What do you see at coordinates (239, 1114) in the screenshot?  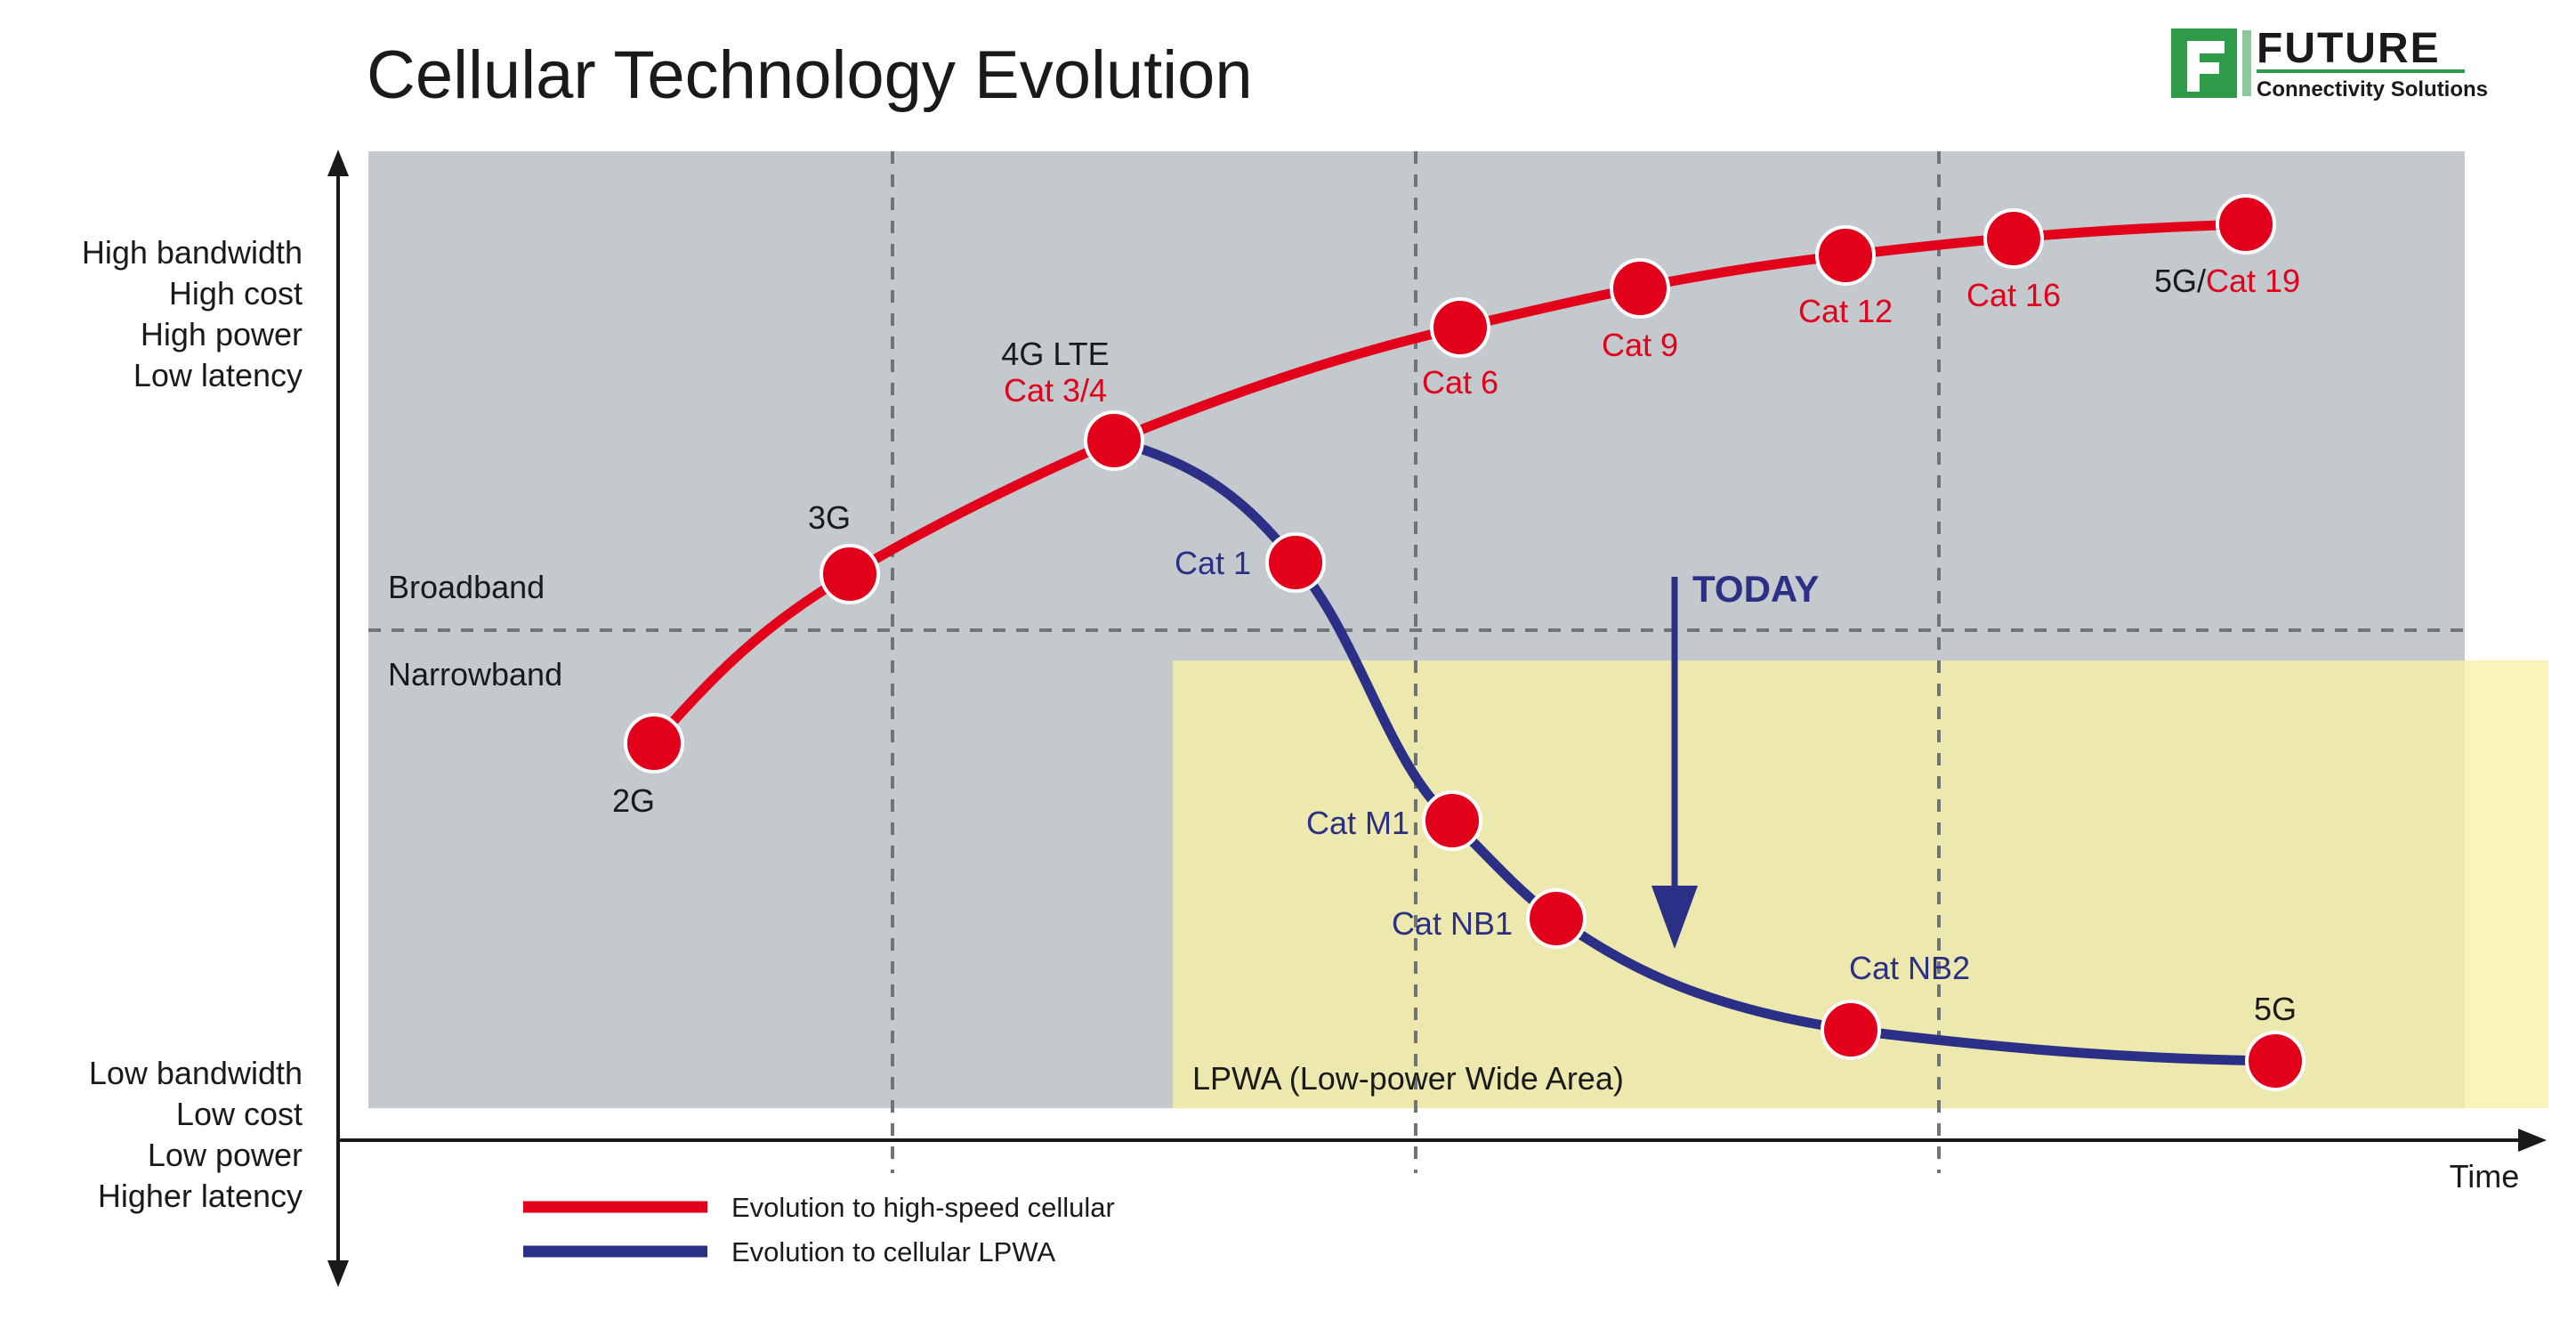 I see `y-bottom-label: Low cost` at bounding box center [239, 1114].